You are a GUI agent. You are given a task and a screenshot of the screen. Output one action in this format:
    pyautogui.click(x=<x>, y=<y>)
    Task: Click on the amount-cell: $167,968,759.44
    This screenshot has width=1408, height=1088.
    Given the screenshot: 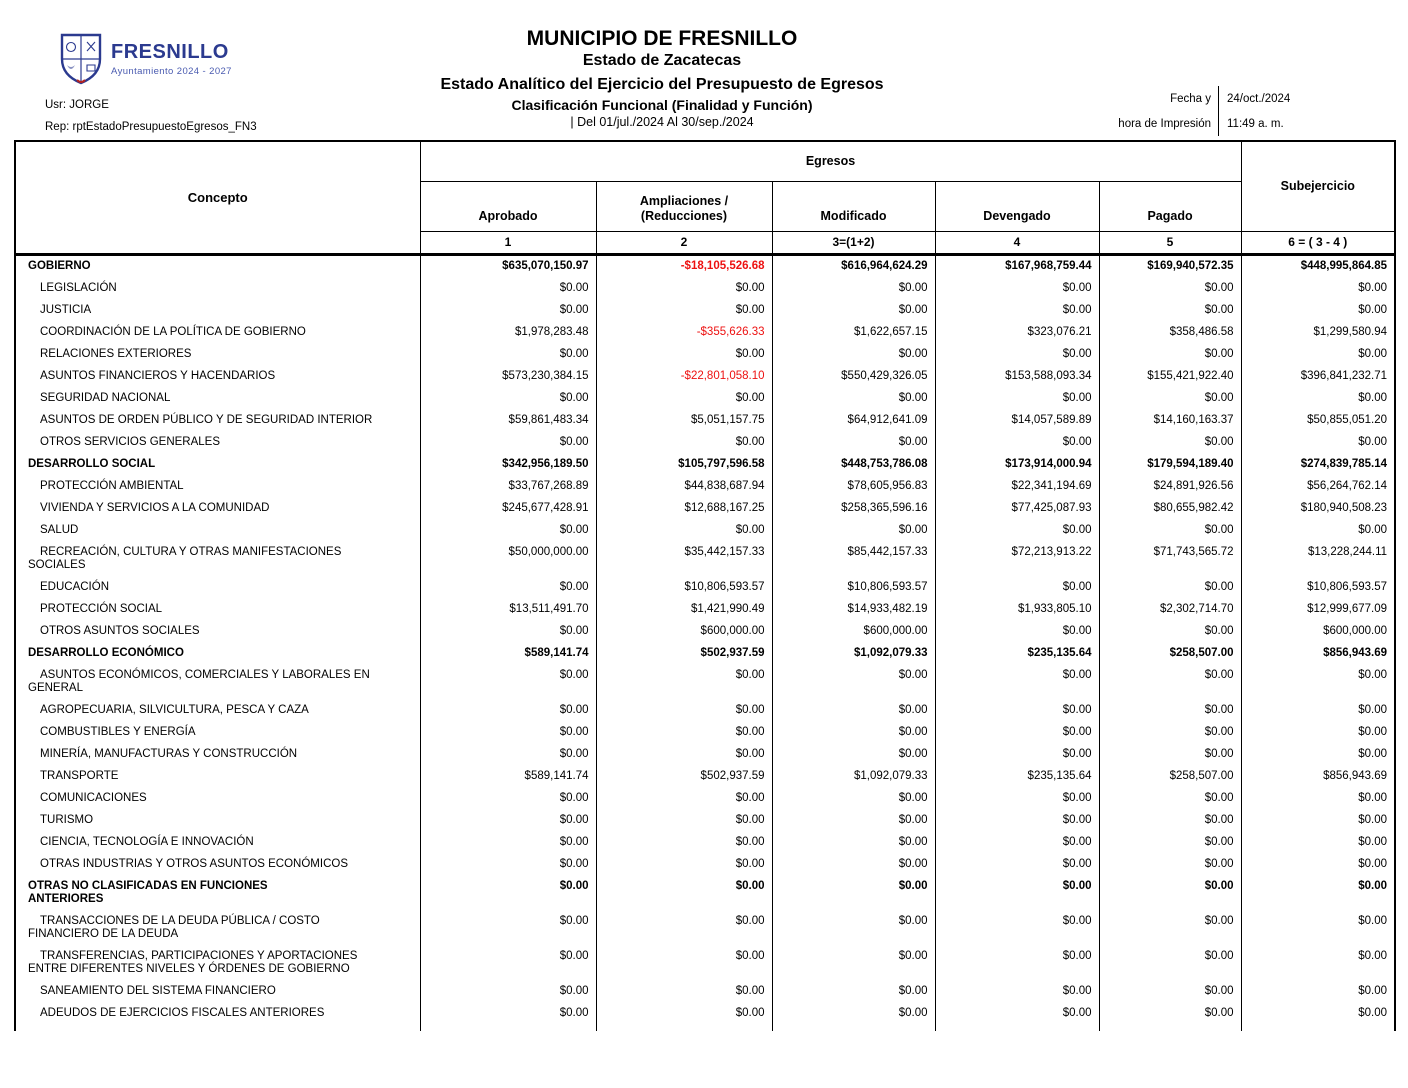 What is the action you would take?
    pyautogui.click(x=1016, y=266)
    